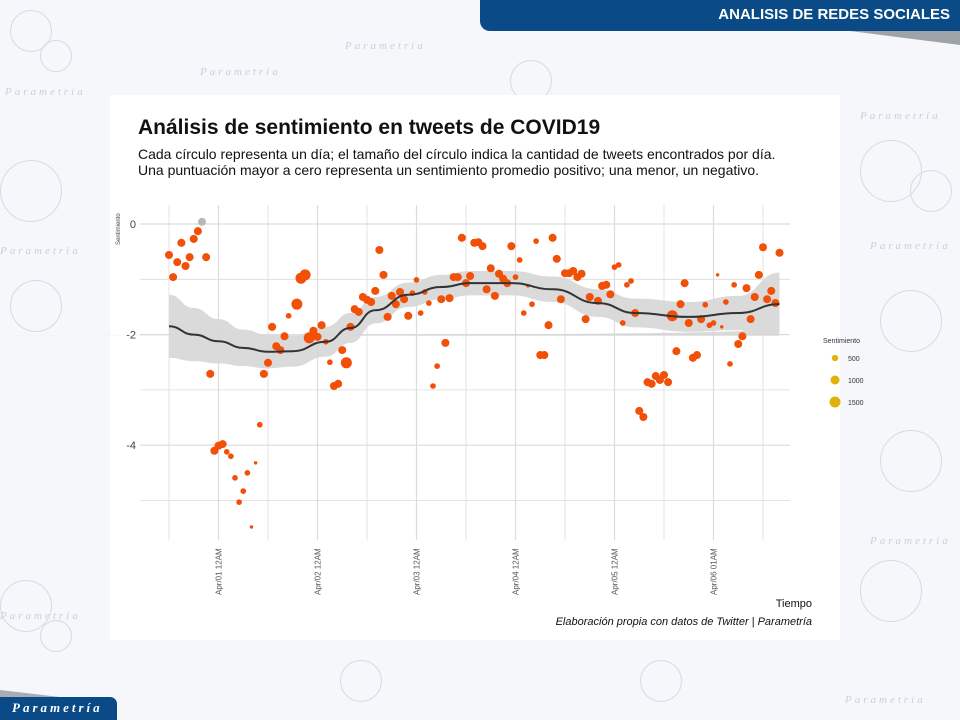 The image size is (960, 720). Describe the element at coordinates (516, 571) in the screenshot. I see `x-tick-label: Apr/04 12AM` at that location.